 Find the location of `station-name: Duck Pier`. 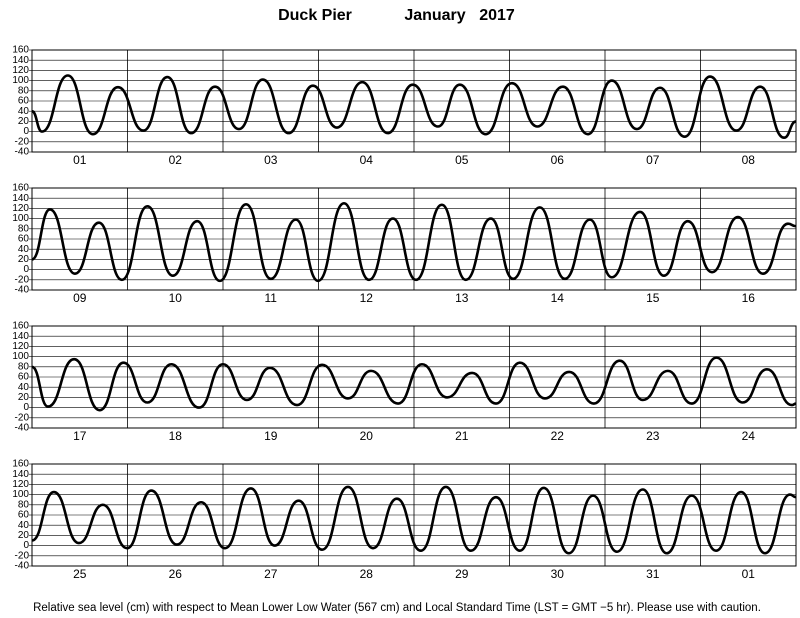

station-name: Duck Pier is located at coordinates (315, 15).